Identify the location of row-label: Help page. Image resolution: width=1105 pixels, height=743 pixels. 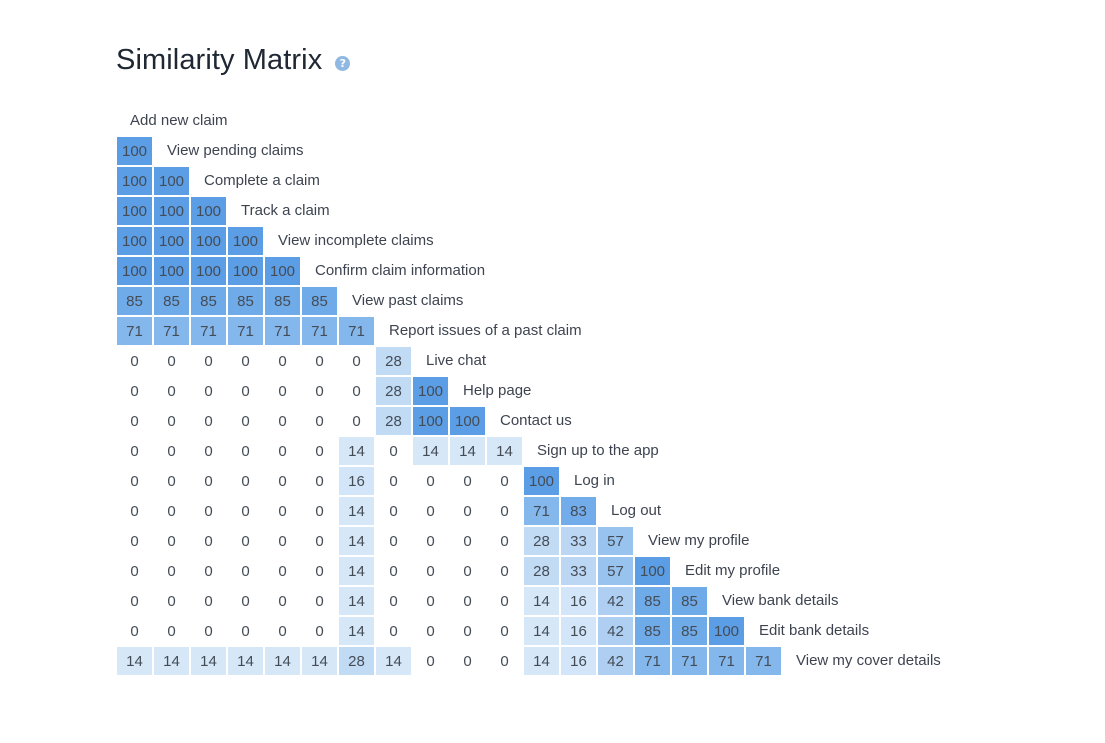
(497, 390).